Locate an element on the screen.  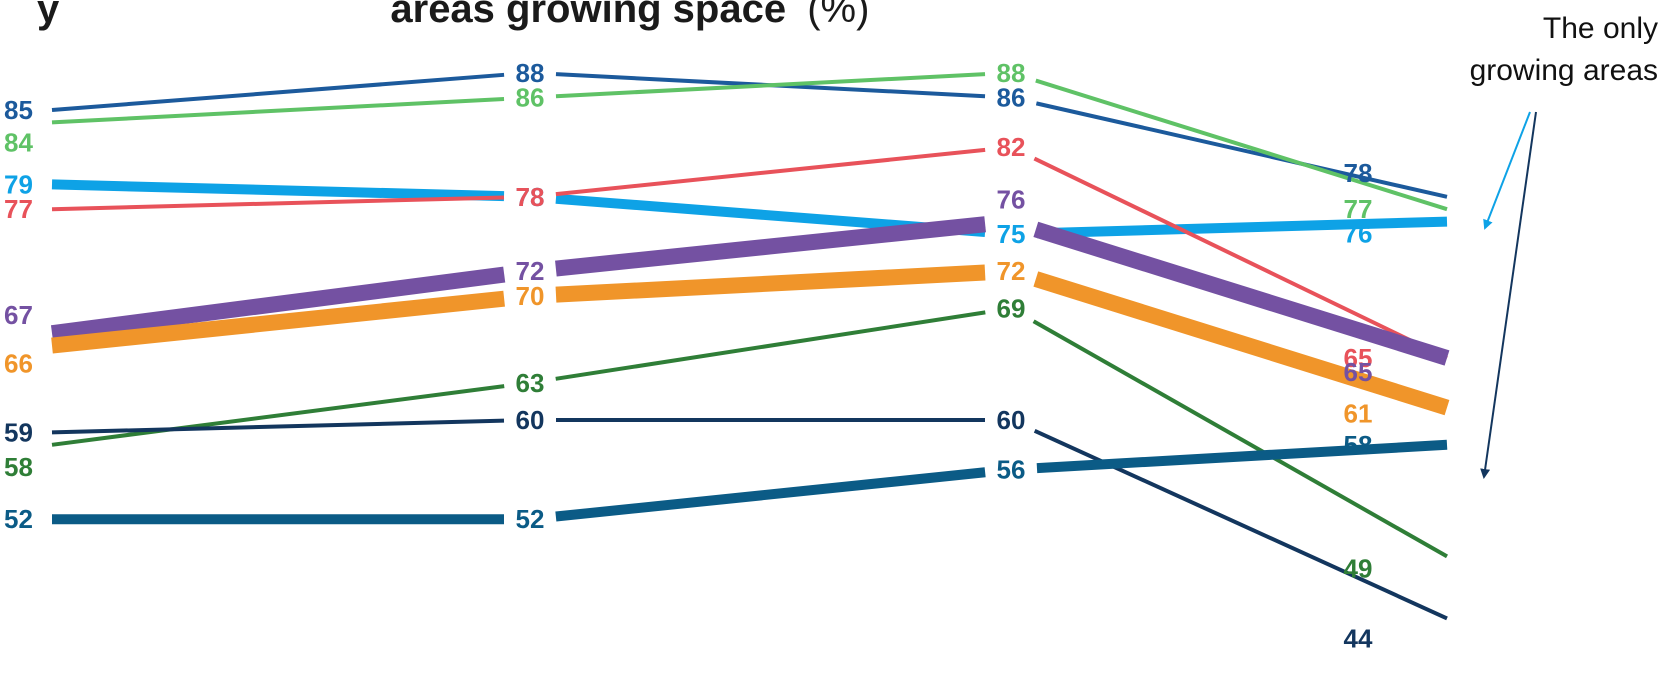
series-2-value-label-4: 77 is located at coordinates (1358, 209).